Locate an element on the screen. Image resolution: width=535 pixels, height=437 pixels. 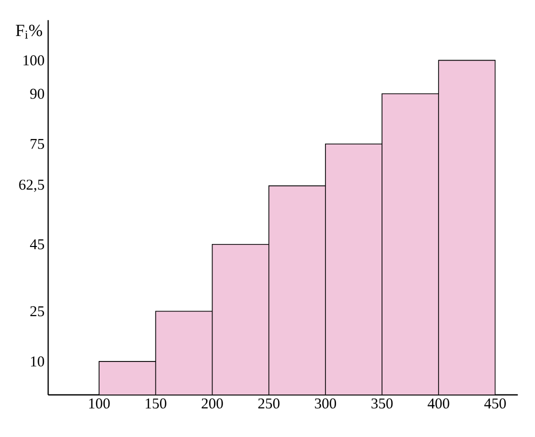
x-tick-label: 100 is located at coordinates (99, 403).